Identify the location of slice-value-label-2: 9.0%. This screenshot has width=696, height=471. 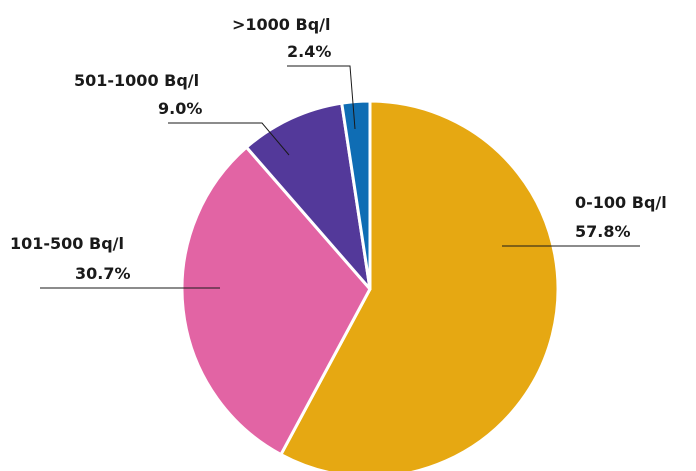
(180, 108).